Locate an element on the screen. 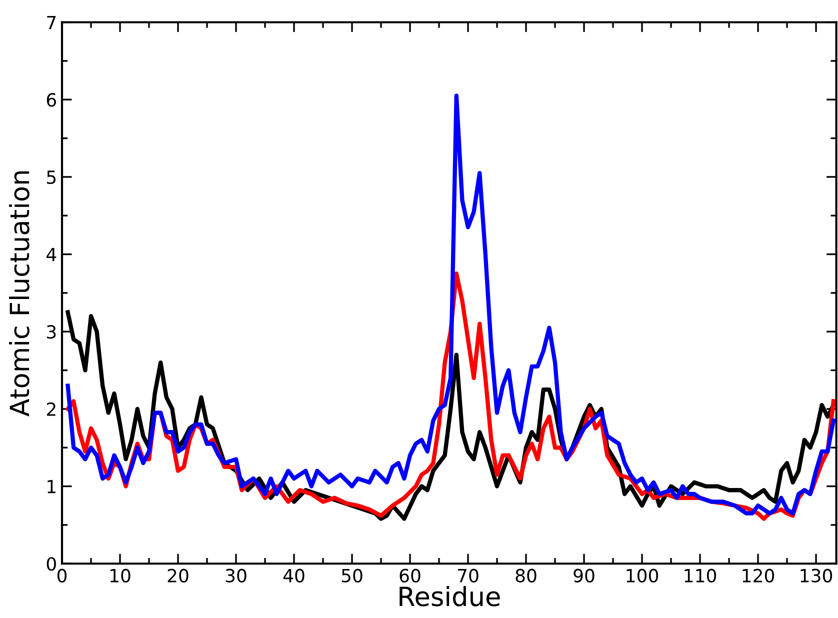 The image size is (838, 618). y-tick-label: 2 is located at coordinates (51, 409).